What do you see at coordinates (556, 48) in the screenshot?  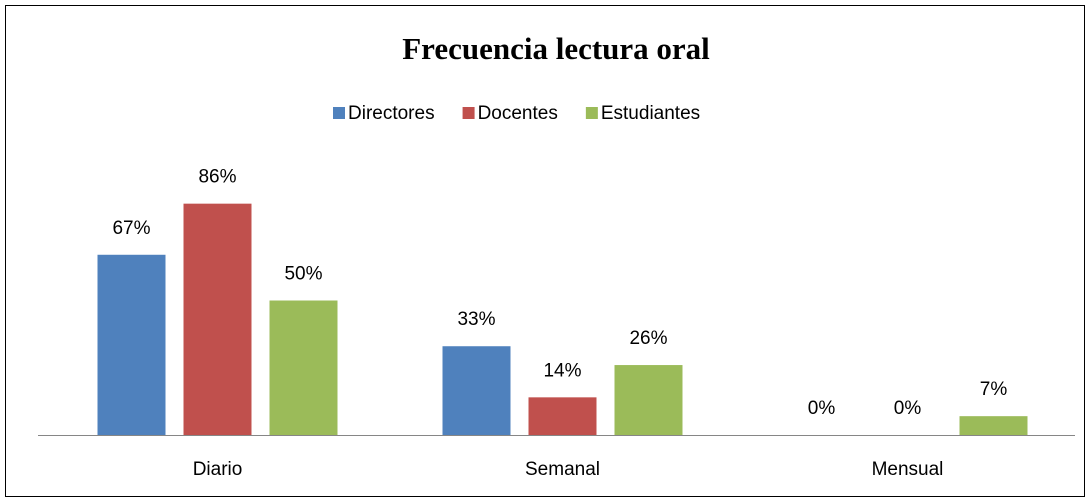 I see `chart-title: Frecuencia lectura oral` at bounding box center [556, 48].